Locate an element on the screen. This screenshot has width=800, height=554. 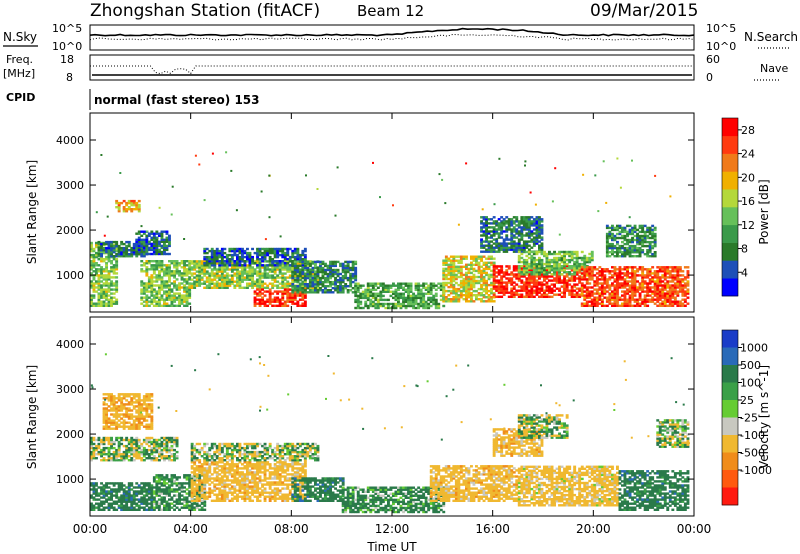
nave-label: Nave is located at coordinates (774, 68).